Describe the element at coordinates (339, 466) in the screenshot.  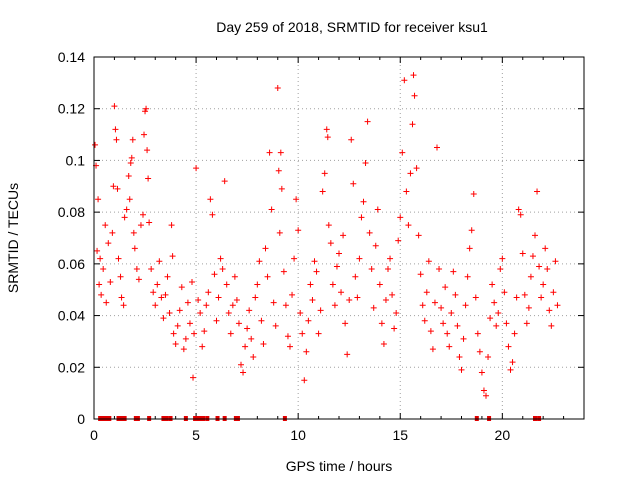
I see `x-axis-label: GPS time / hours` at that location.